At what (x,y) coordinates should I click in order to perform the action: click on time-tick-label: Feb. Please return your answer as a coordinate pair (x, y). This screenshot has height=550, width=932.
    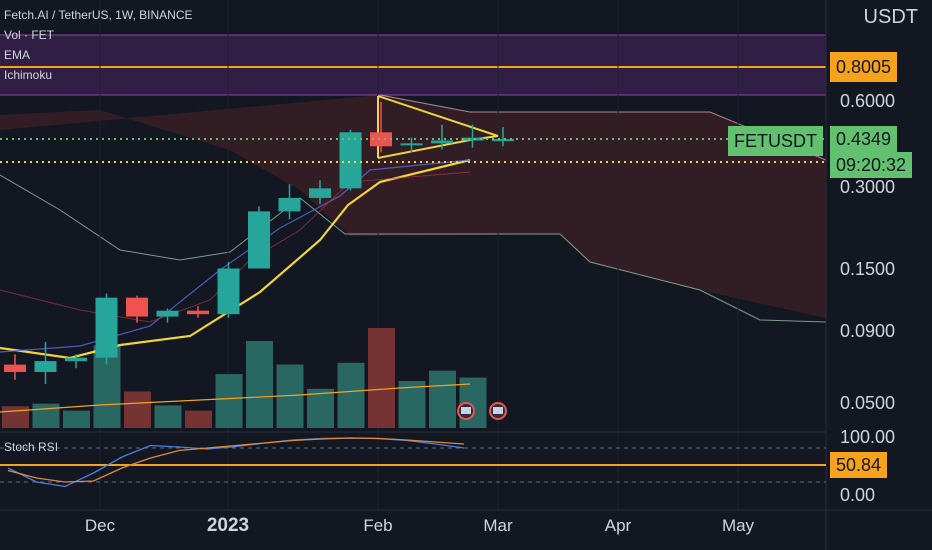
    Looking at the image, I should click on (377, 525).